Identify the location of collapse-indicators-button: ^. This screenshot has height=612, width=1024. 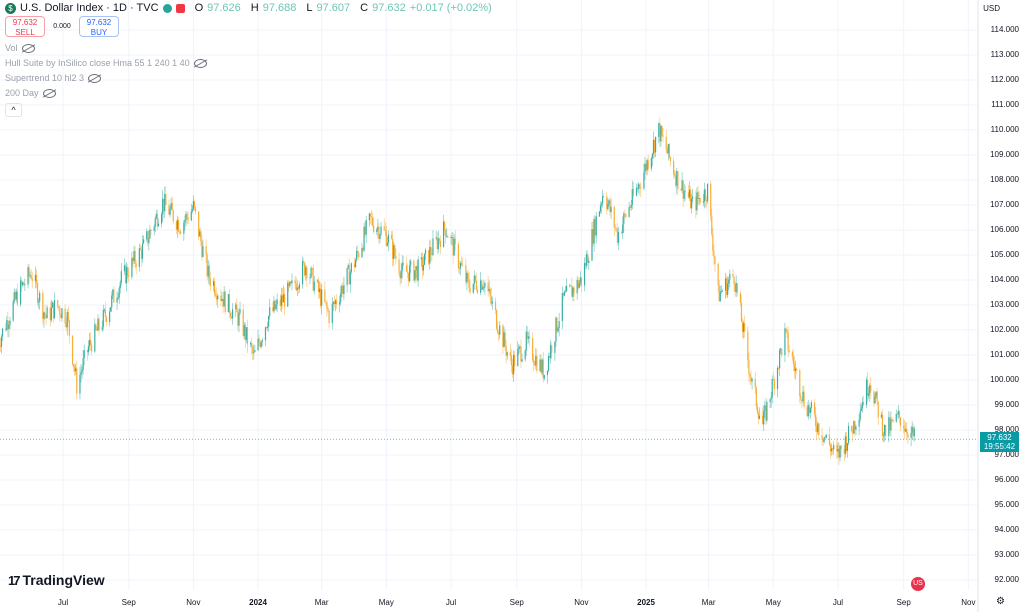
(13, 110).